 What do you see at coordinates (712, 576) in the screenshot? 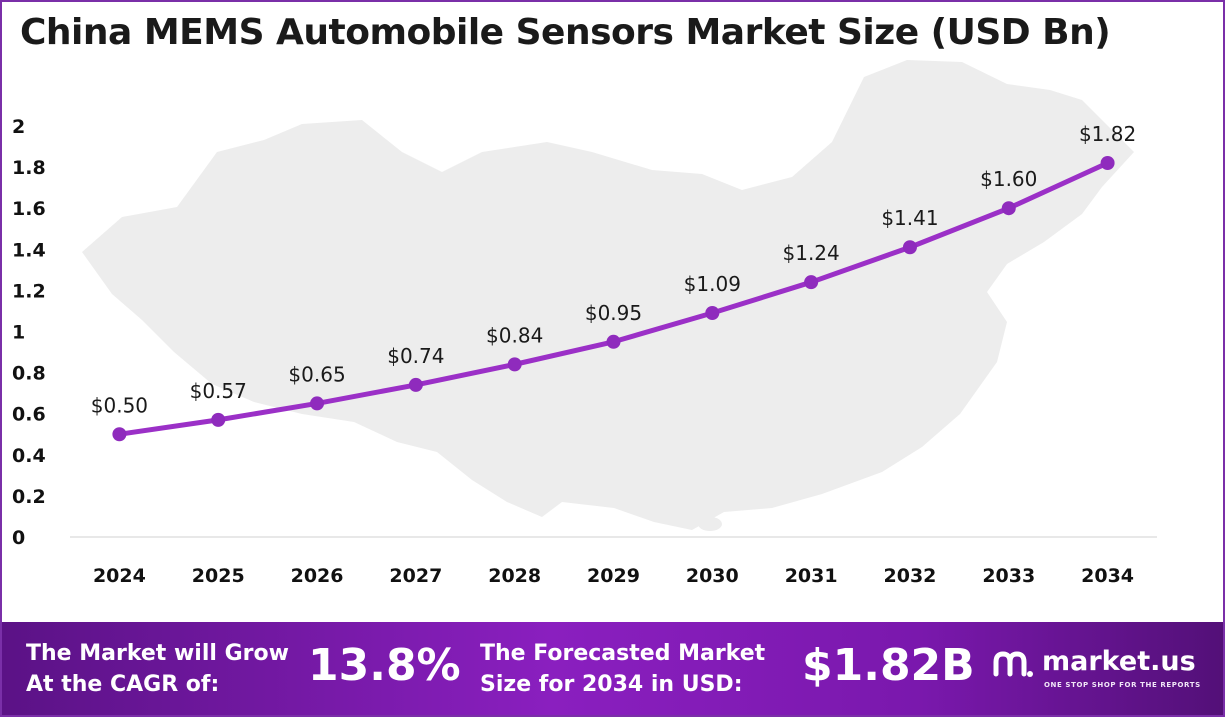
I see `x-tick-label: 2030` at bounding box center [712, 576].